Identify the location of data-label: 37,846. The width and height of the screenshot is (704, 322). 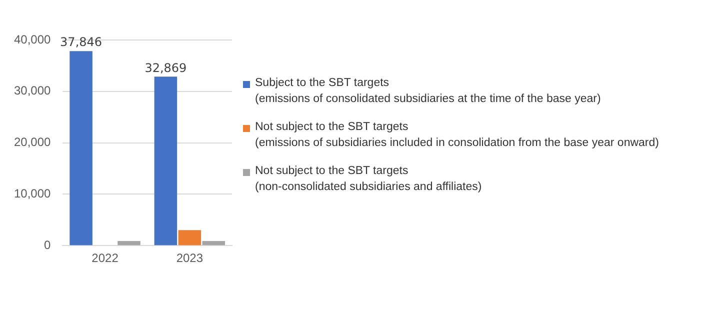
(81, 42).